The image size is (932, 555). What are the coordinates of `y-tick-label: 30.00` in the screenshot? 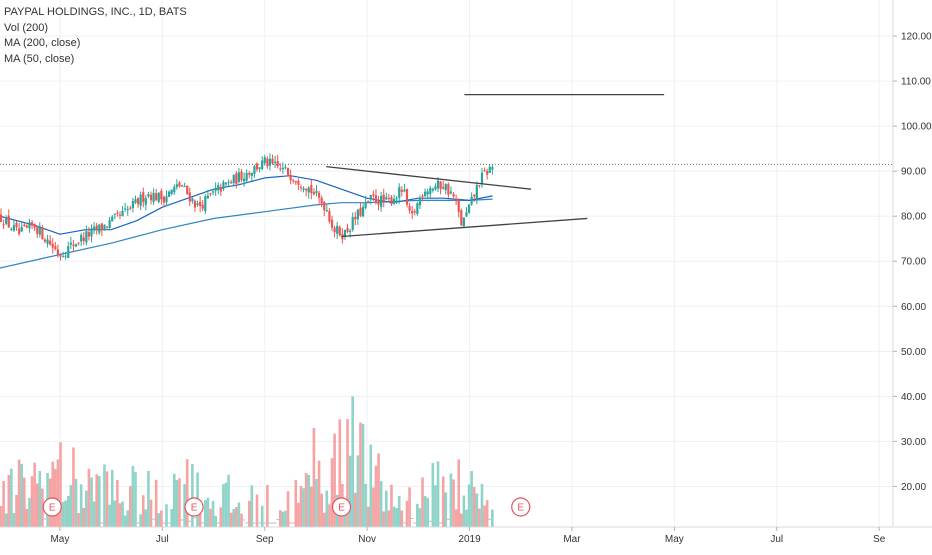 It's located at (913, 442).